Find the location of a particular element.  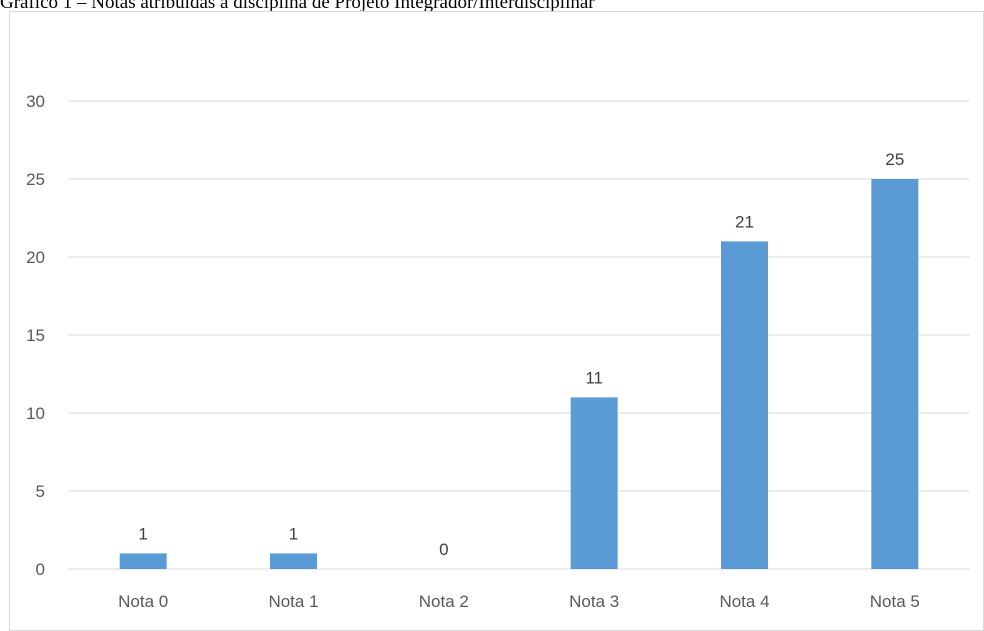

y-tick-label-20: 20 is located at coordinates (35, 257).